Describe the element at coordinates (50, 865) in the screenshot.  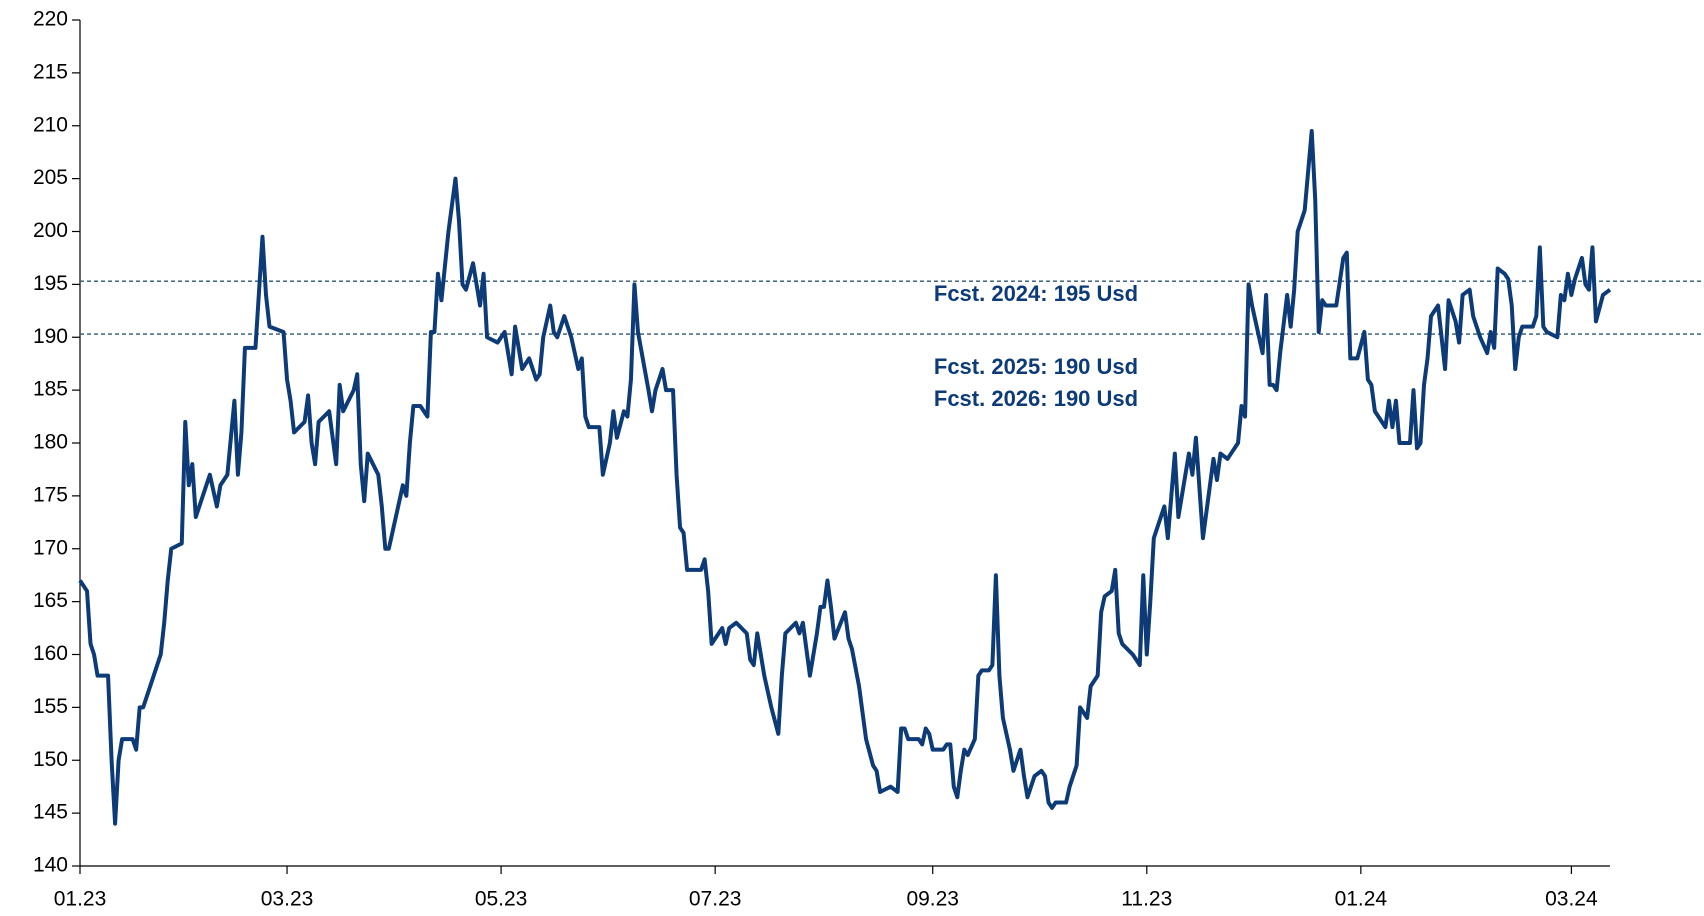
I see `y-tick-label: 140` at that location.